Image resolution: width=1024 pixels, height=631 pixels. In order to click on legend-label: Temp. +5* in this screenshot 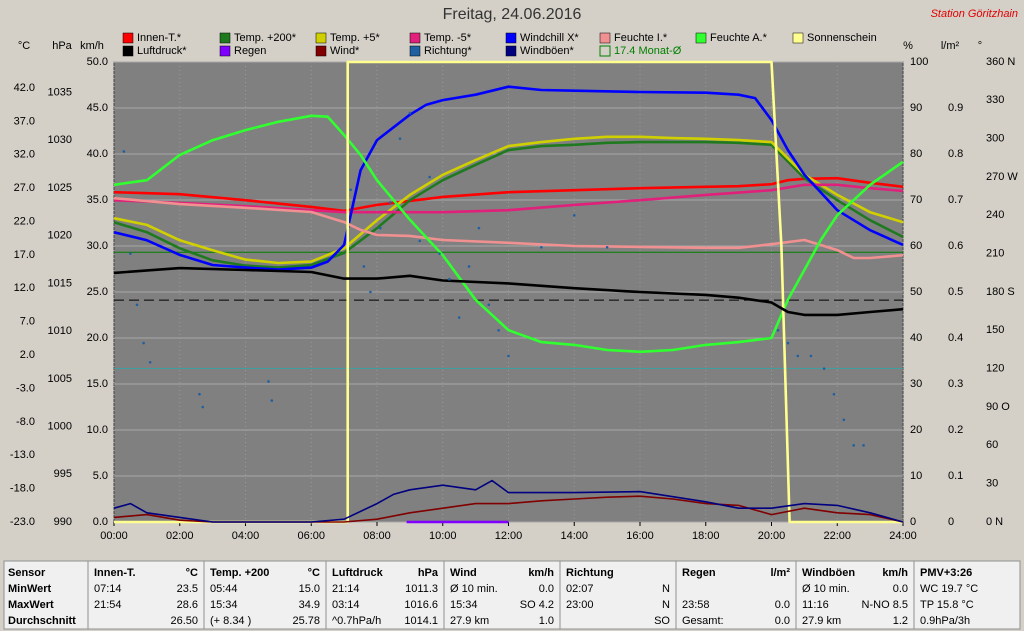, I will do `click(355, 38)`.